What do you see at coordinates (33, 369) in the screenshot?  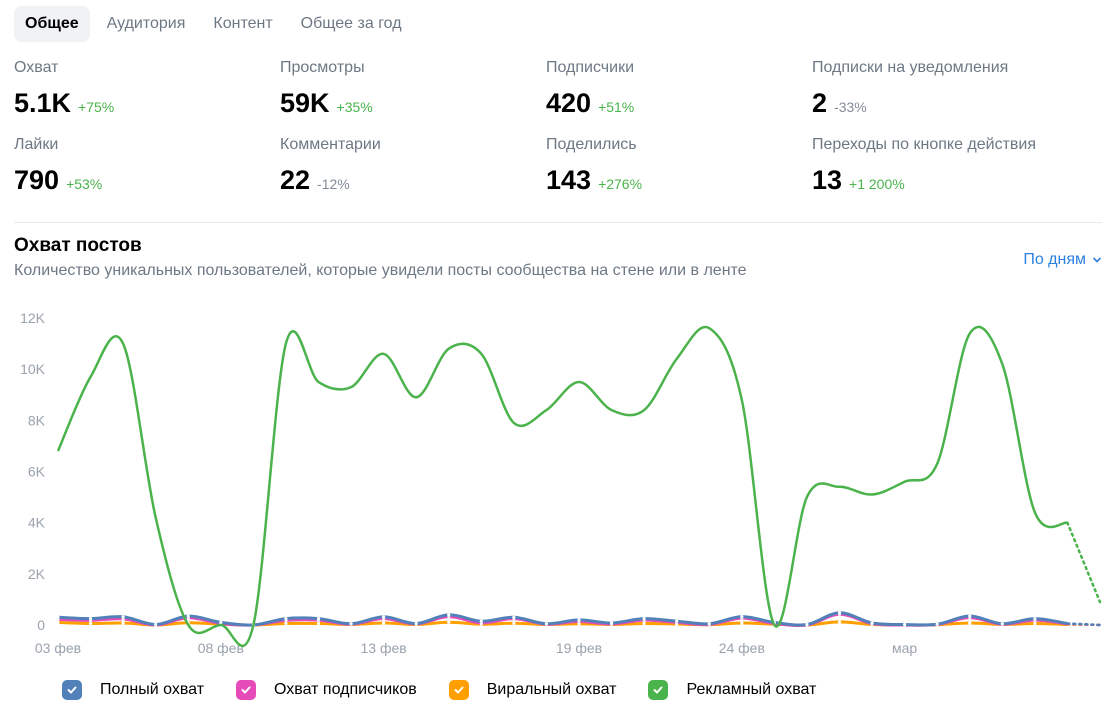 I see `y-tick-label: 10K` at bounding box center [33, 369].